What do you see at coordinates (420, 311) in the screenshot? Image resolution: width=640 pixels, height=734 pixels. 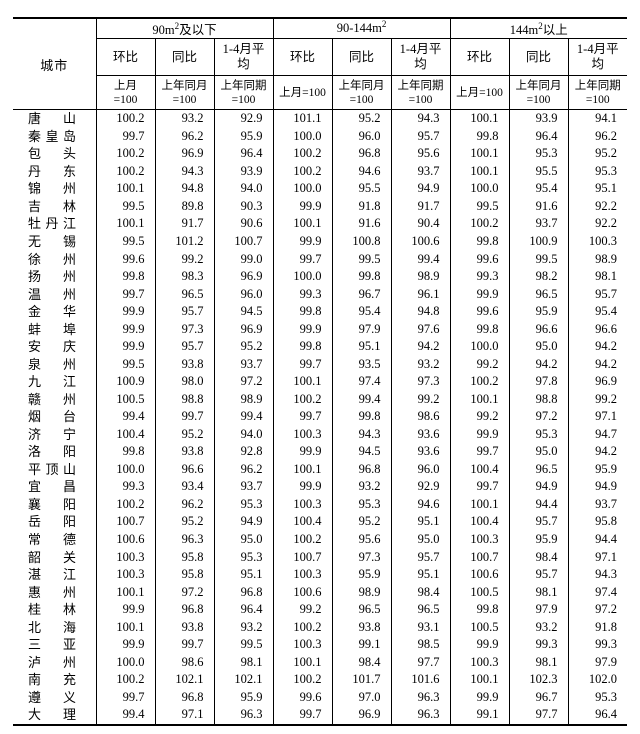 I see `value-cell: 94.8` at bounding box center [420, 311].